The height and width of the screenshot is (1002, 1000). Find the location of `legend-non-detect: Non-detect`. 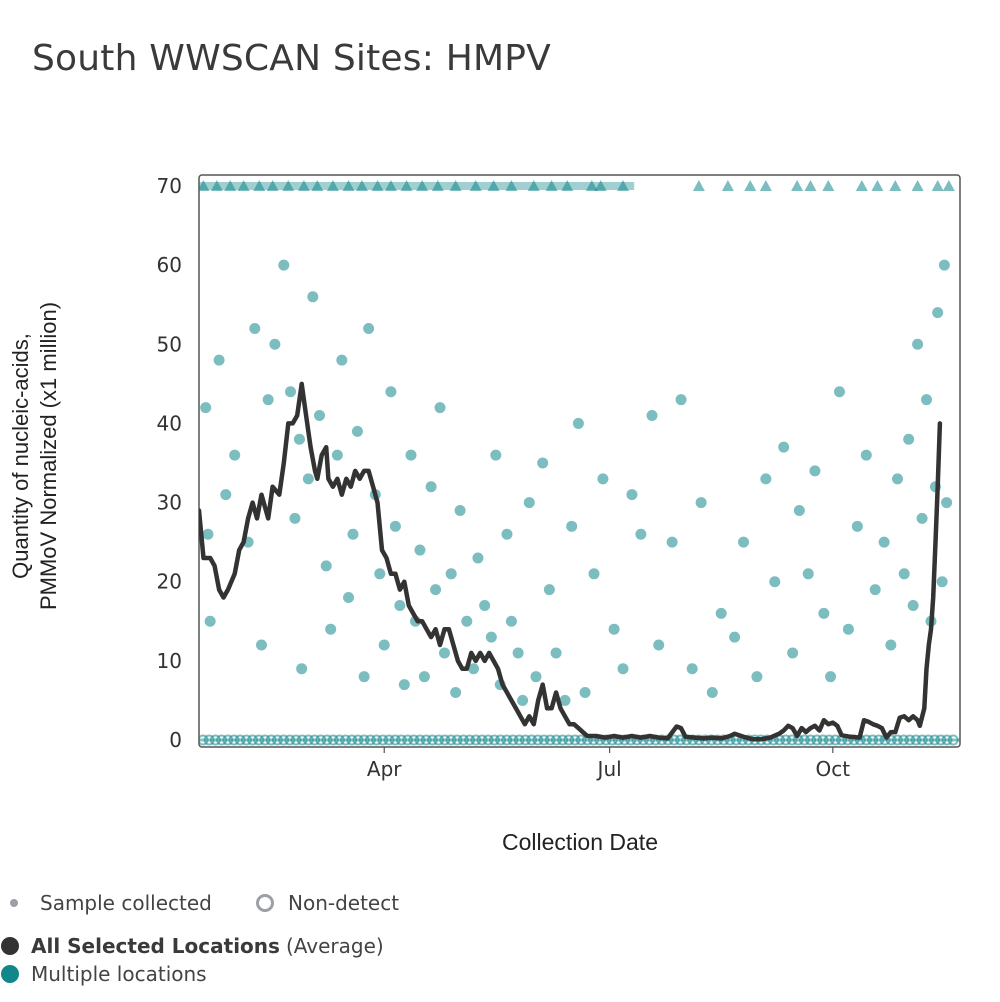

legend-non-detect: Non-detect is located at coordinates (327, 903).